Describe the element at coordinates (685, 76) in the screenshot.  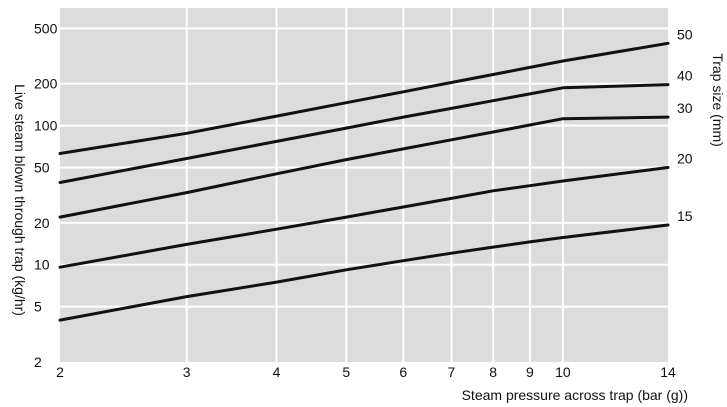
I see `series-label: 40` at that location.